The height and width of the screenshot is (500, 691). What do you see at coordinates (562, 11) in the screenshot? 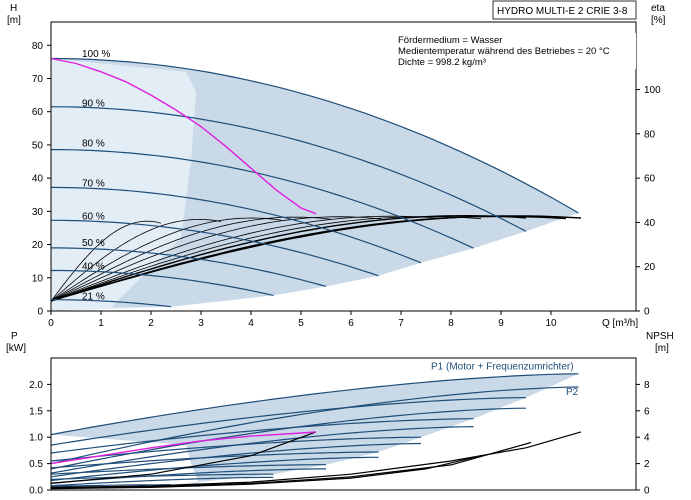
I see `chart-title: HYDRO MULTI-E 2 CRIE 3-8` at bounding box center [562, 11].